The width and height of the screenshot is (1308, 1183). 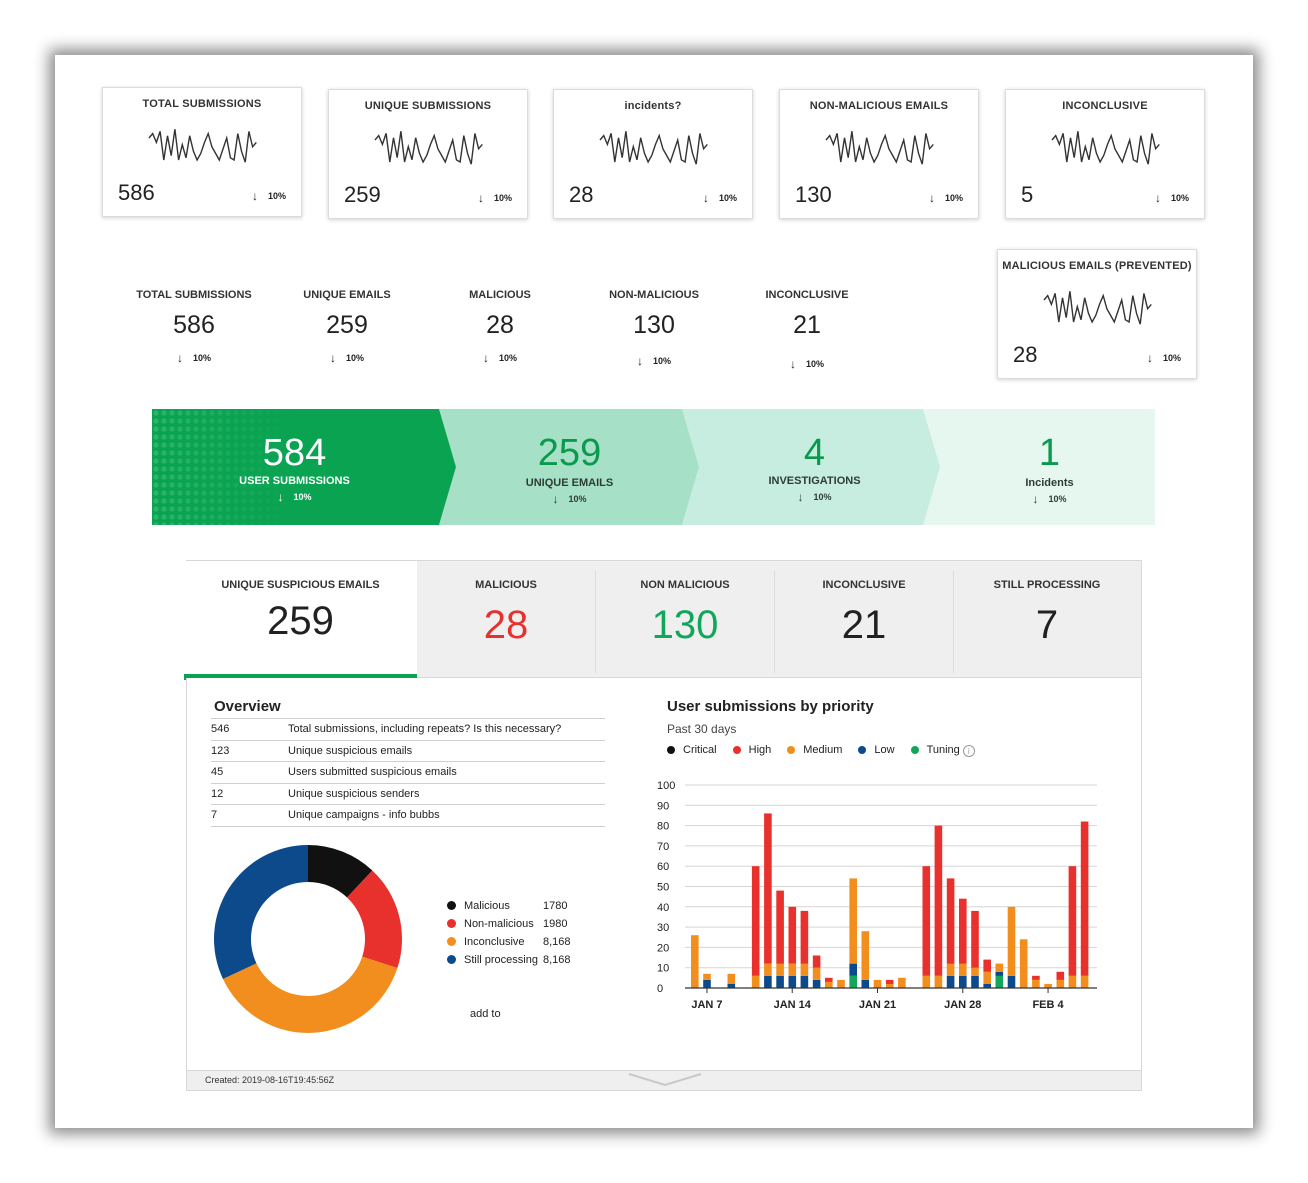 I want to click on card-value: 586, so click(x=136, y=192).